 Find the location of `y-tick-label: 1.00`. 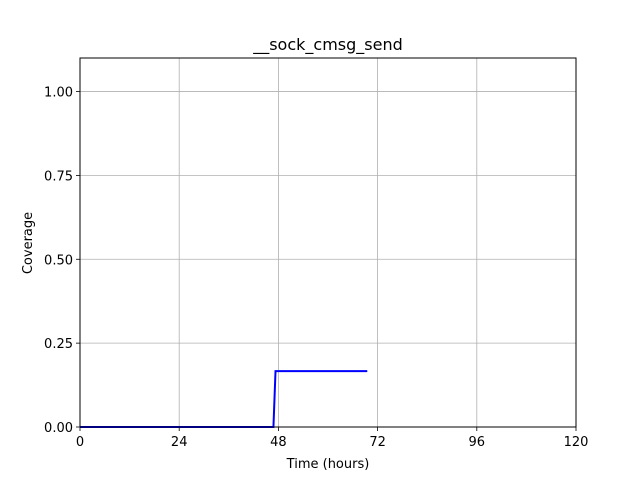

y-tick-label: 1.00 is located at coordinates (58, 93).